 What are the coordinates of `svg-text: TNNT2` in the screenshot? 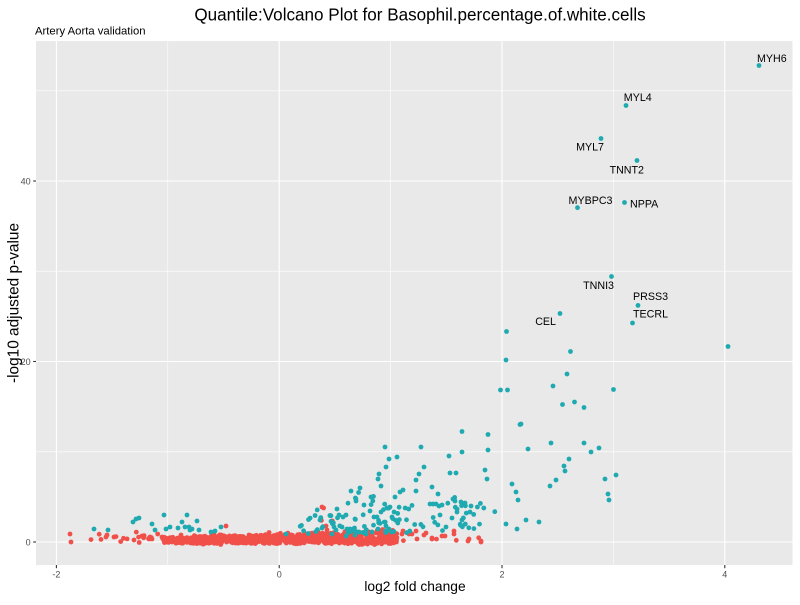 It's located at (627, 171).